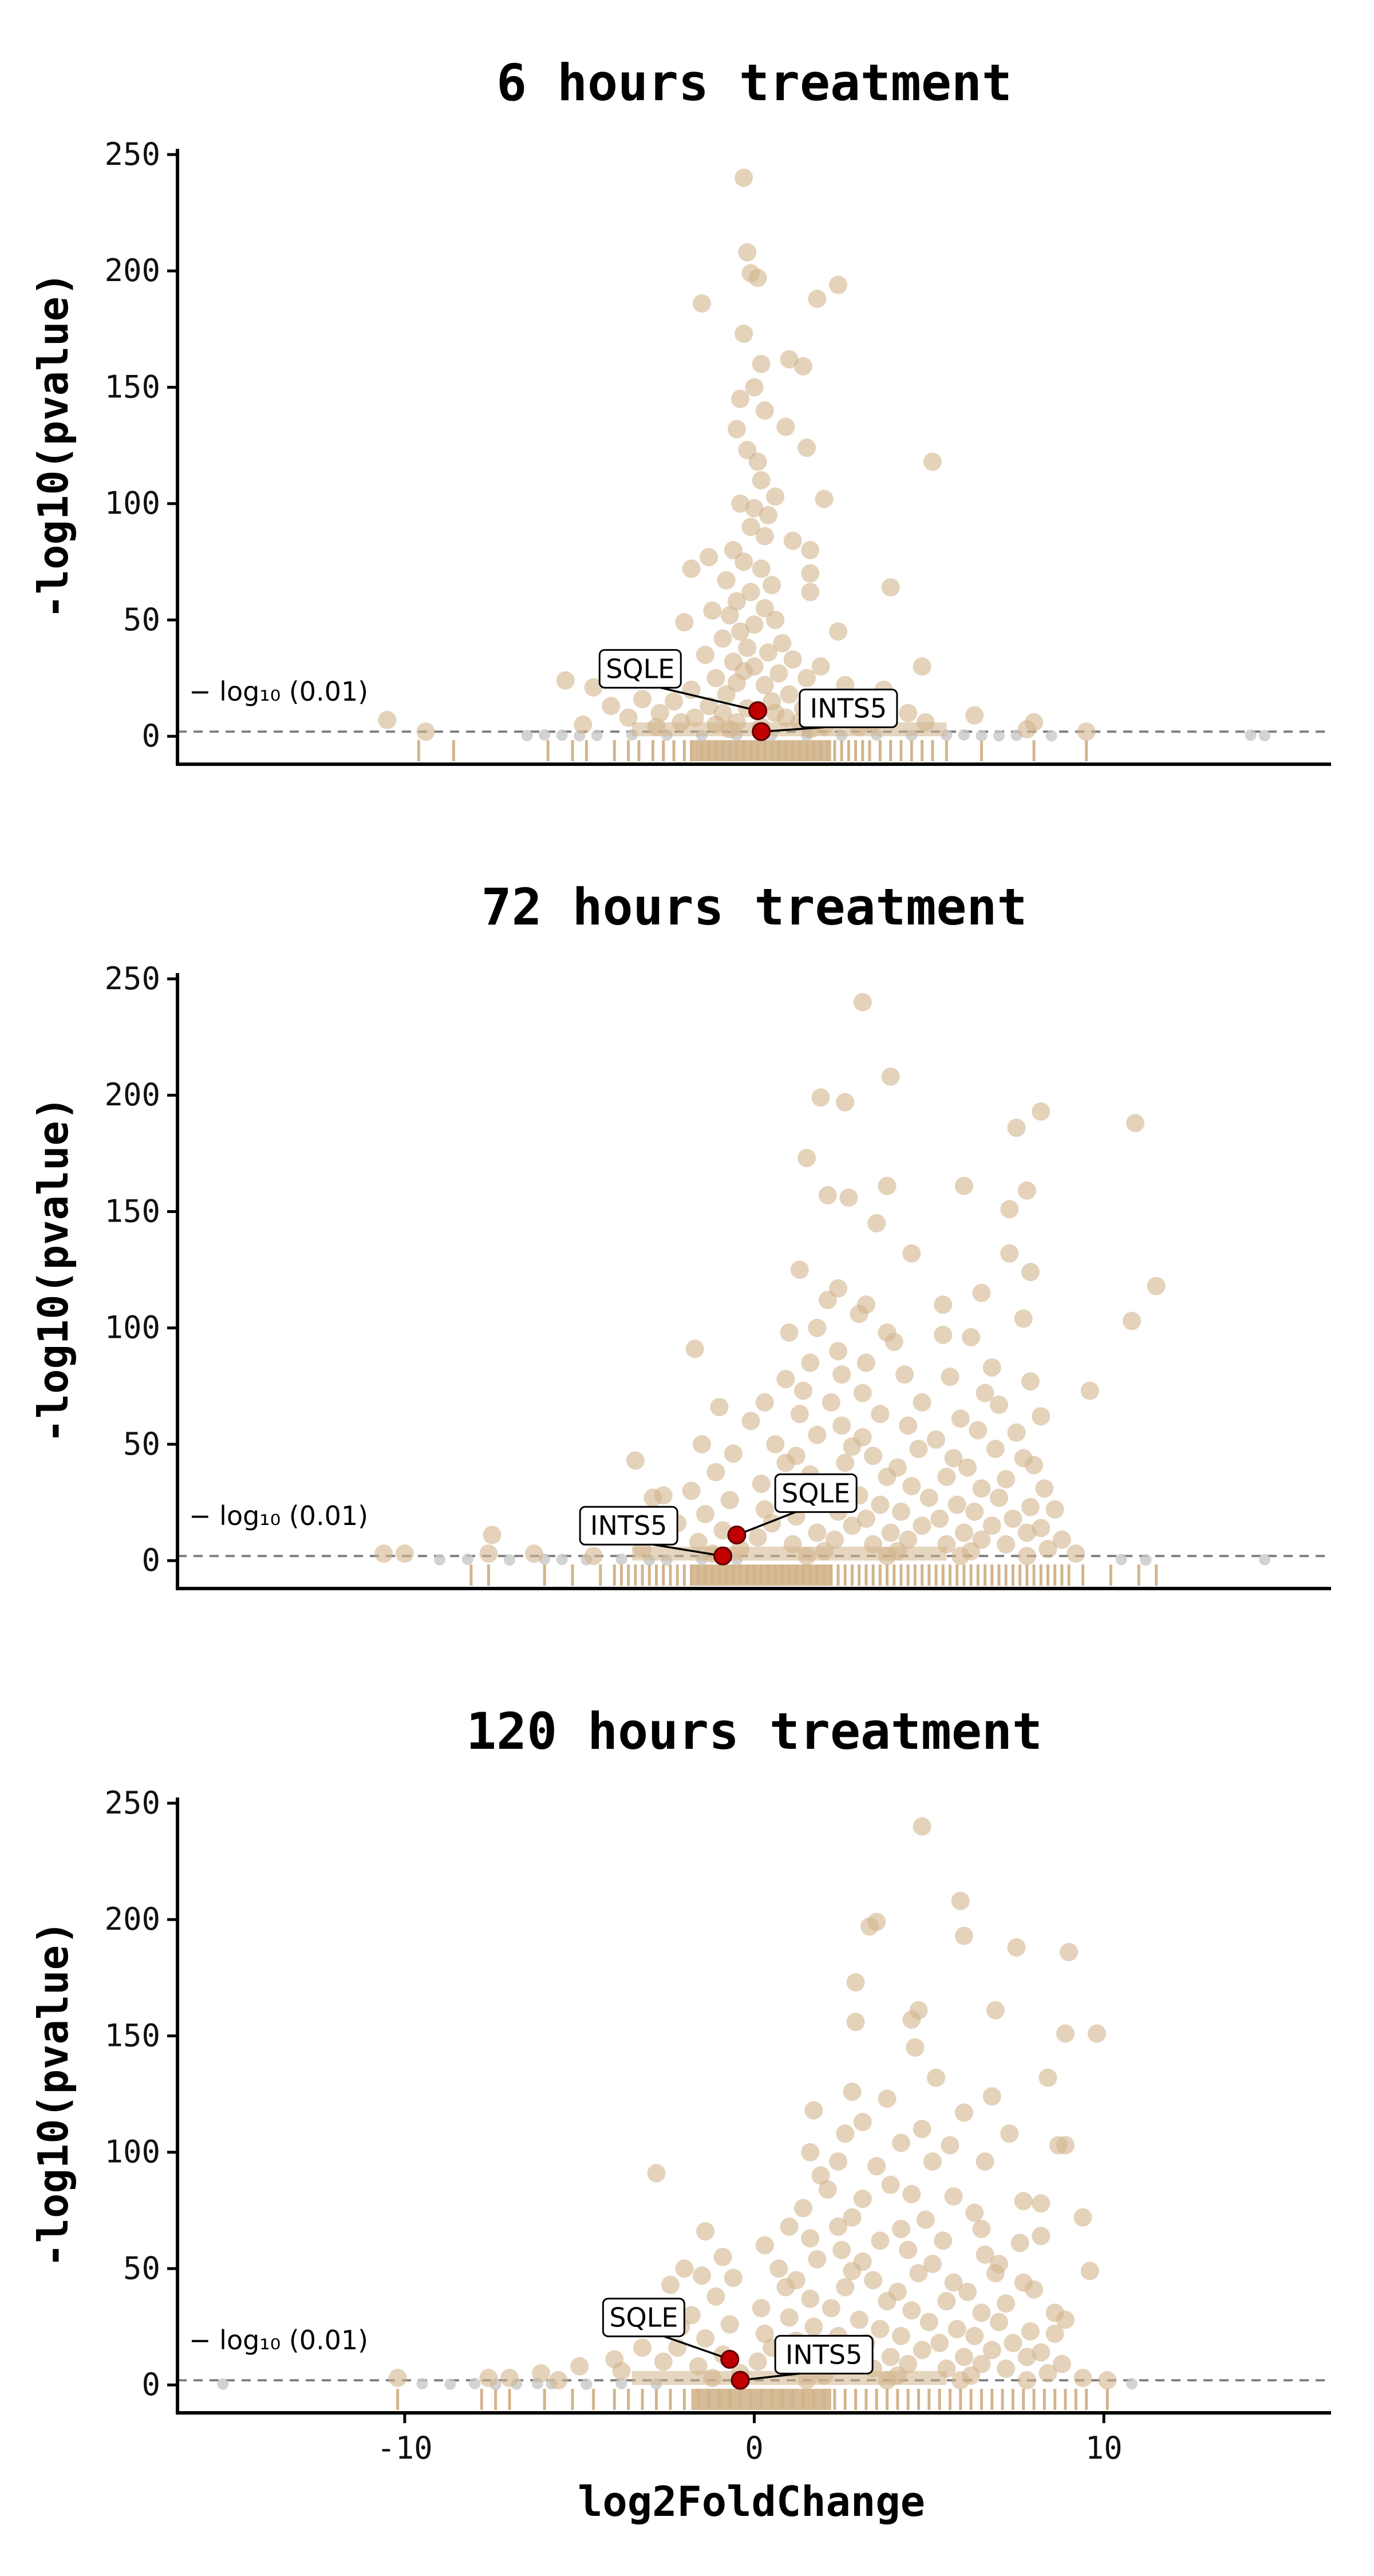 The height and width of the screenshot is (2576, 1374). What do you see at coordinates (754, 82) in the screenshot?
I see `chart-title: 6 hours treatment` at bounding box center [754, 82].